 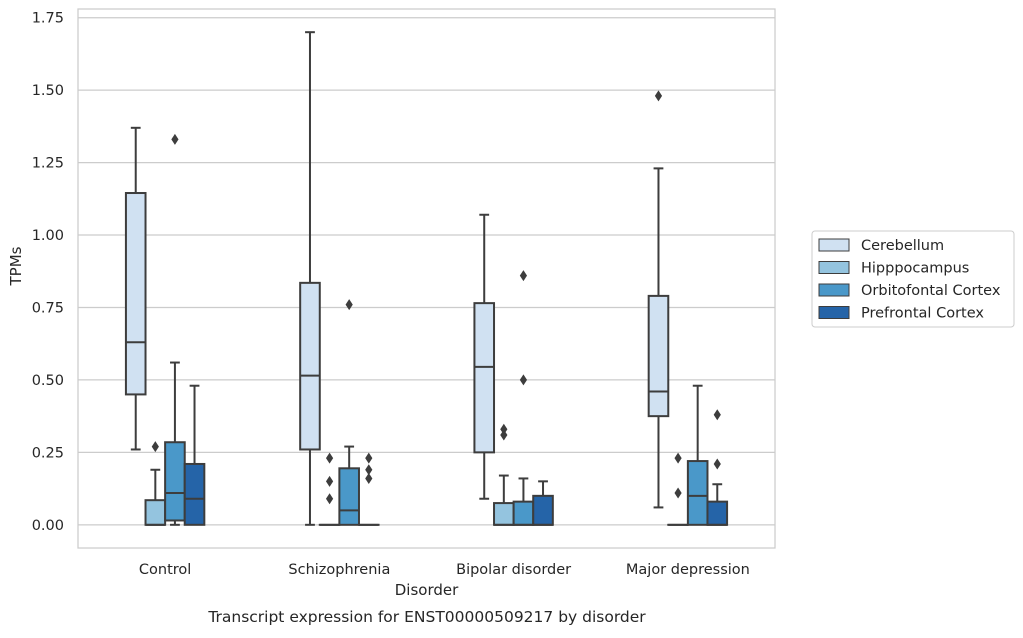 What do you see at coordinates (48, 19) in the screenshot?
I see `y-tick-label: 1.75` at bounding box center [48, 19].